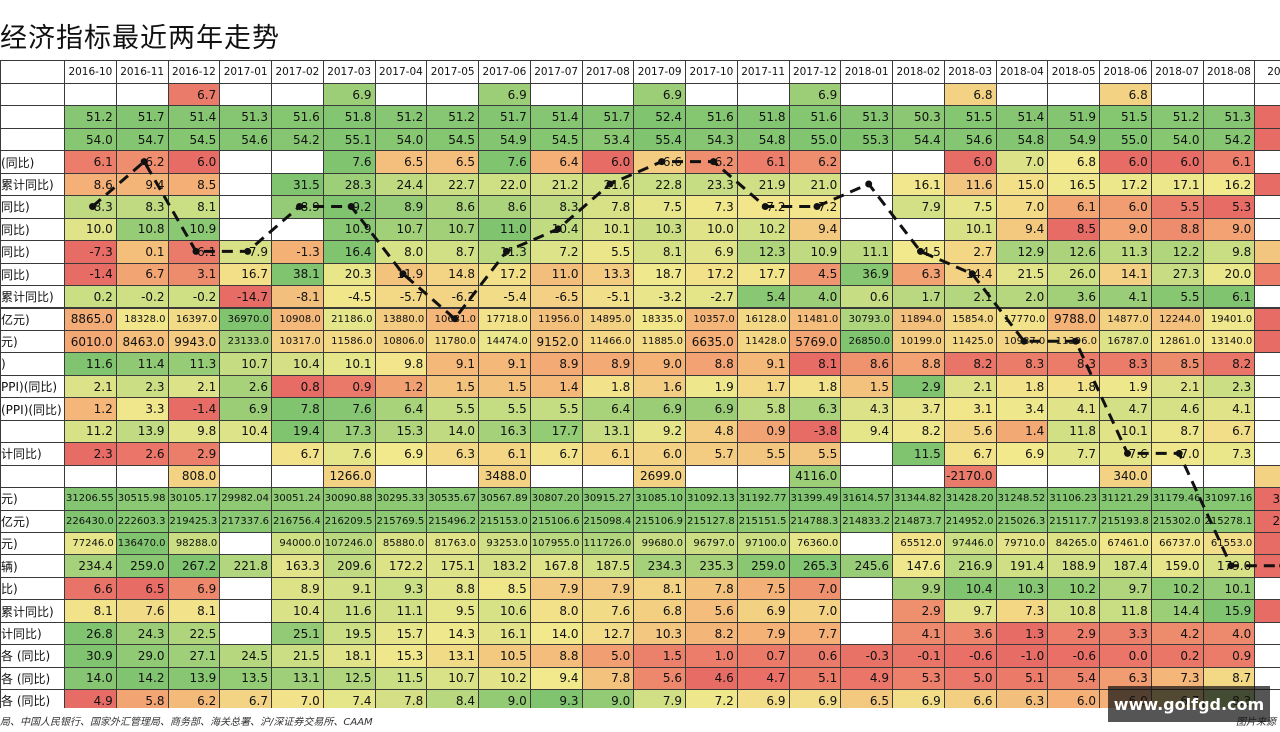  I want to click on data-cell: 54.8, so click(1022, 139).